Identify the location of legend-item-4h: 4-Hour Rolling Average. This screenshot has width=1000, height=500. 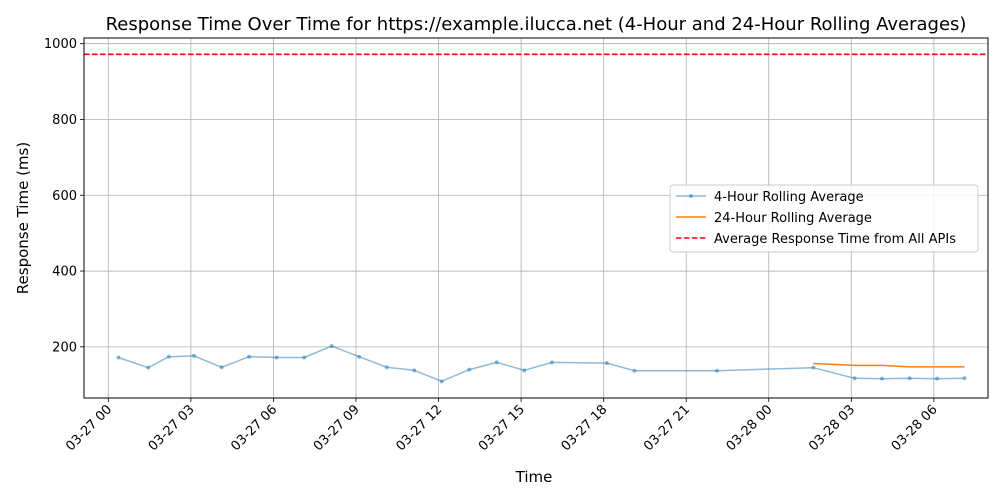
(770, 197).